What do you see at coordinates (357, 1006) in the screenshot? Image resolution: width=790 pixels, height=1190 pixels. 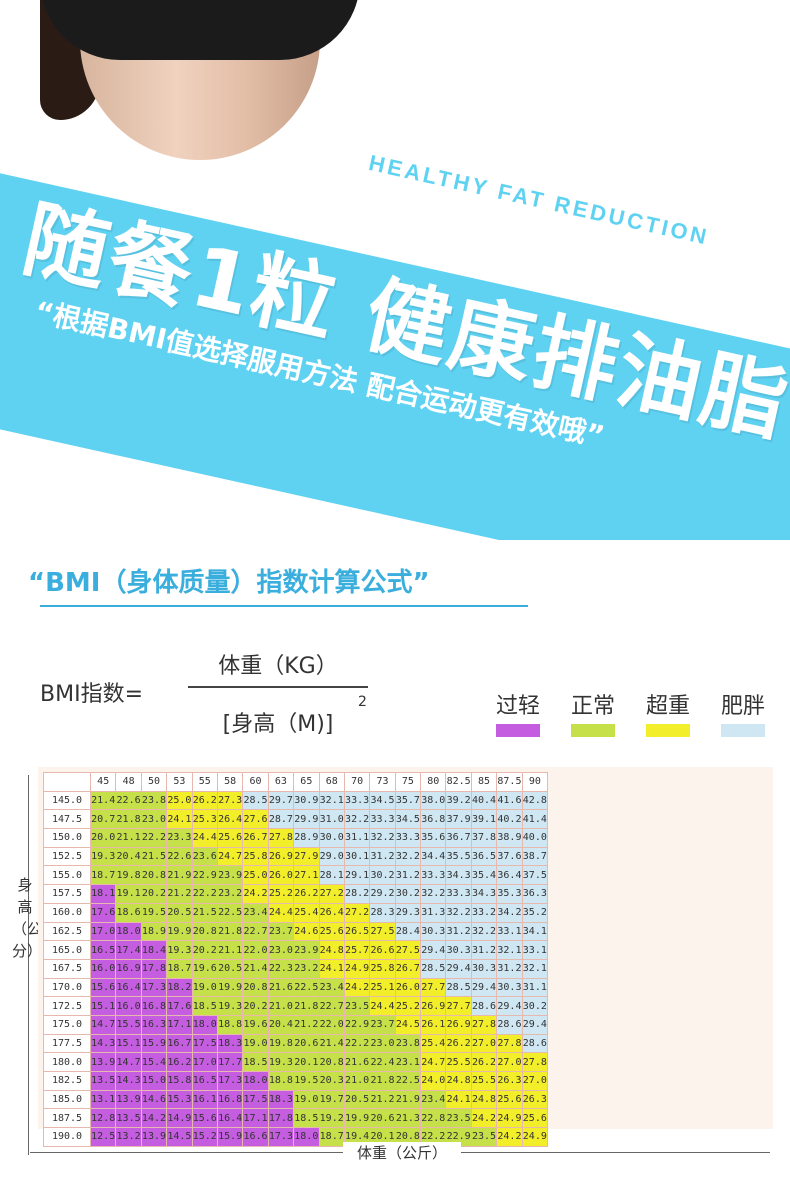 I see `bmi-value-cell: 23.5` at bounding box center [357, 1006].